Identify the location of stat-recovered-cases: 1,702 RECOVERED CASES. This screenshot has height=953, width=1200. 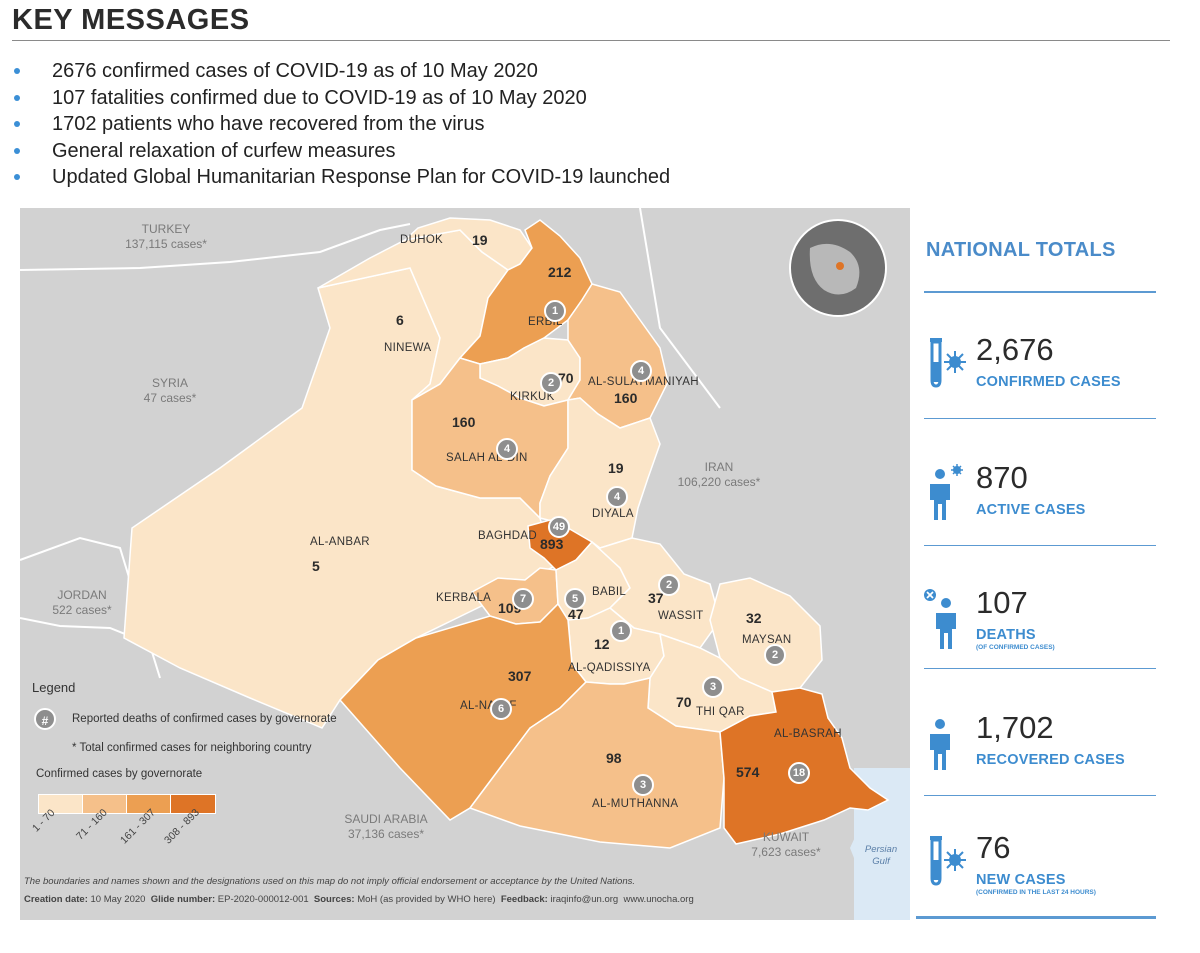
(1044, 760).